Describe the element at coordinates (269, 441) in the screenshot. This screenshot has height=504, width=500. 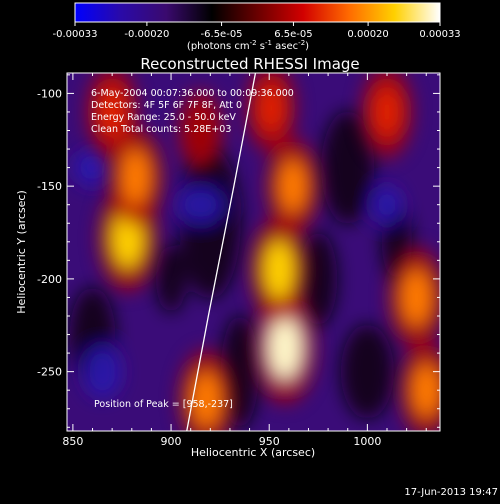
I see `x-tick-label: 950` at that location.